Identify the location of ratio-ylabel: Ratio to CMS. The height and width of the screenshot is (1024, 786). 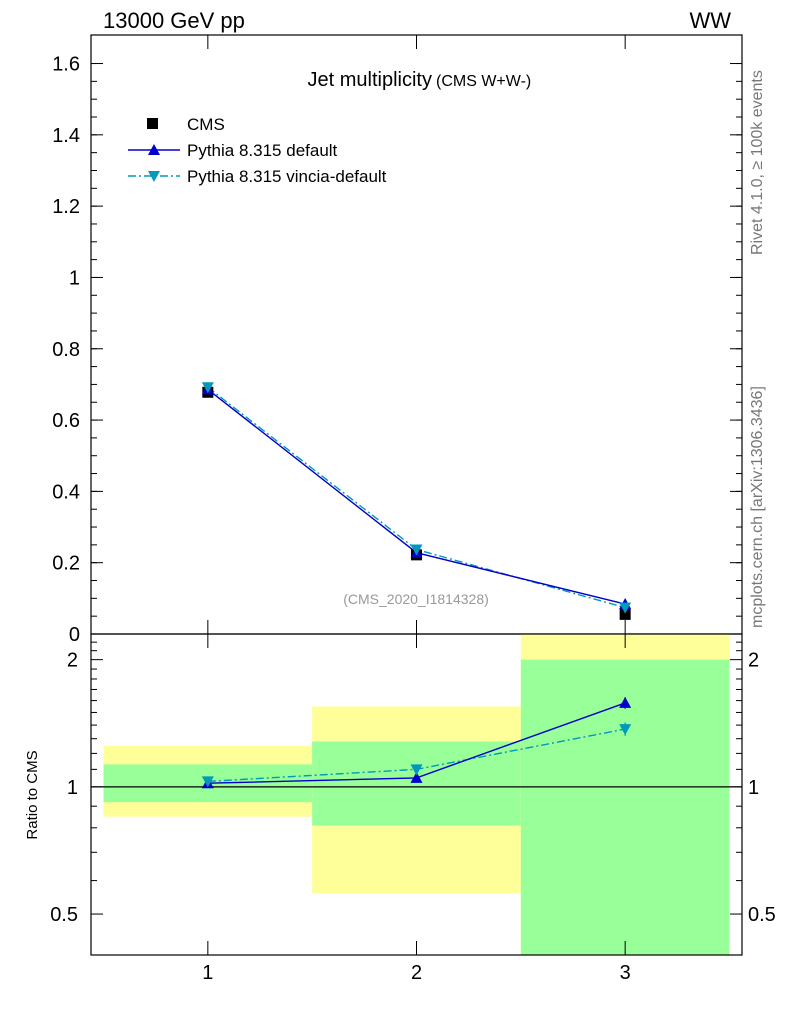
(32, 794).